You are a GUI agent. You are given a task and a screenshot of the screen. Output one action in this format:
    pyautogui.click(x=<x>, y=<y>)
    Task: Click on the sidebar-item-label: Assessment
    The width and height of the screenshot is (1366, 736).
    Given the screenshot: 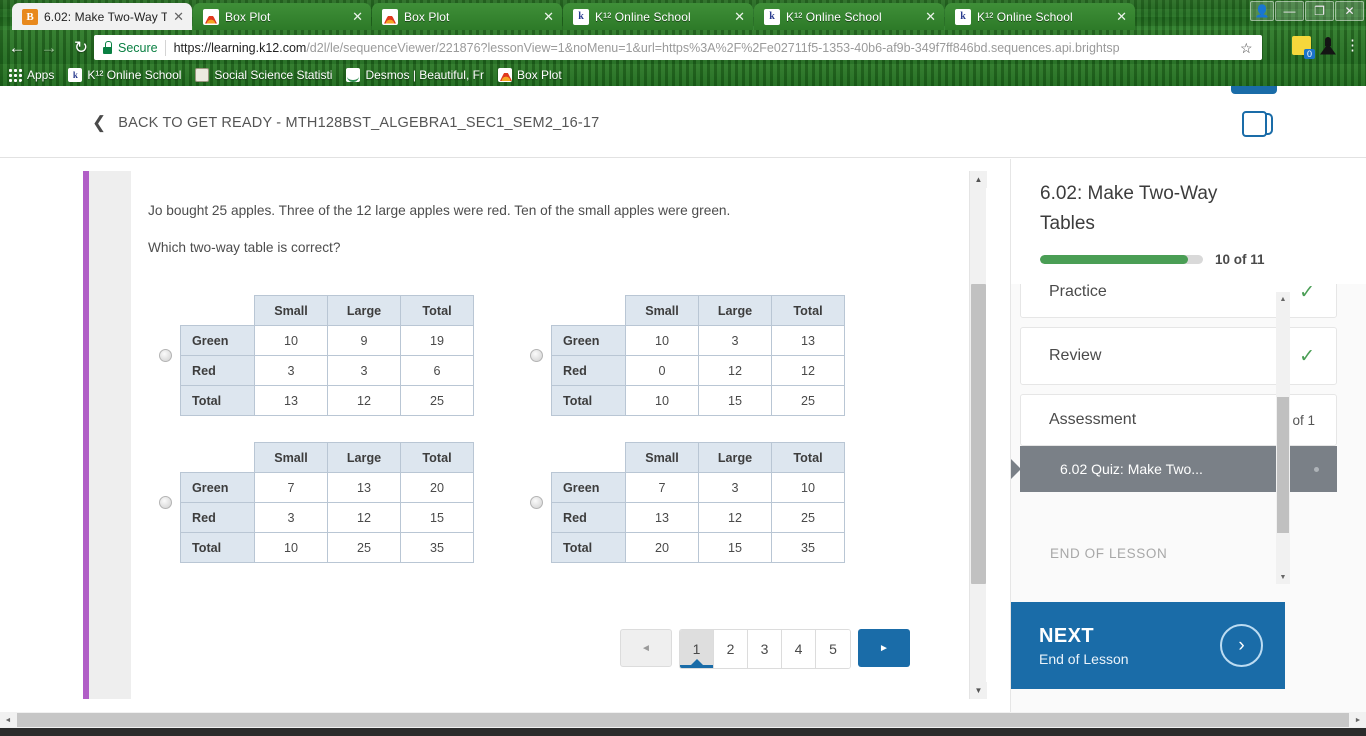 What is the action you would take?
    pyautogui.click(x=1093, y=419)
    